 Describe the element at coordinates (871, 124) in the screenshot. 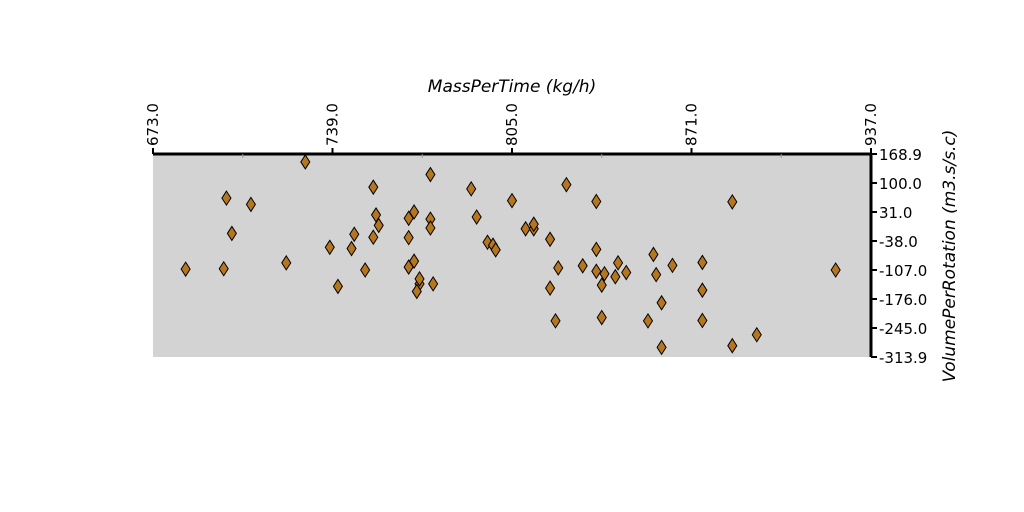

I see `x-tick-label: 937.0` at that location.